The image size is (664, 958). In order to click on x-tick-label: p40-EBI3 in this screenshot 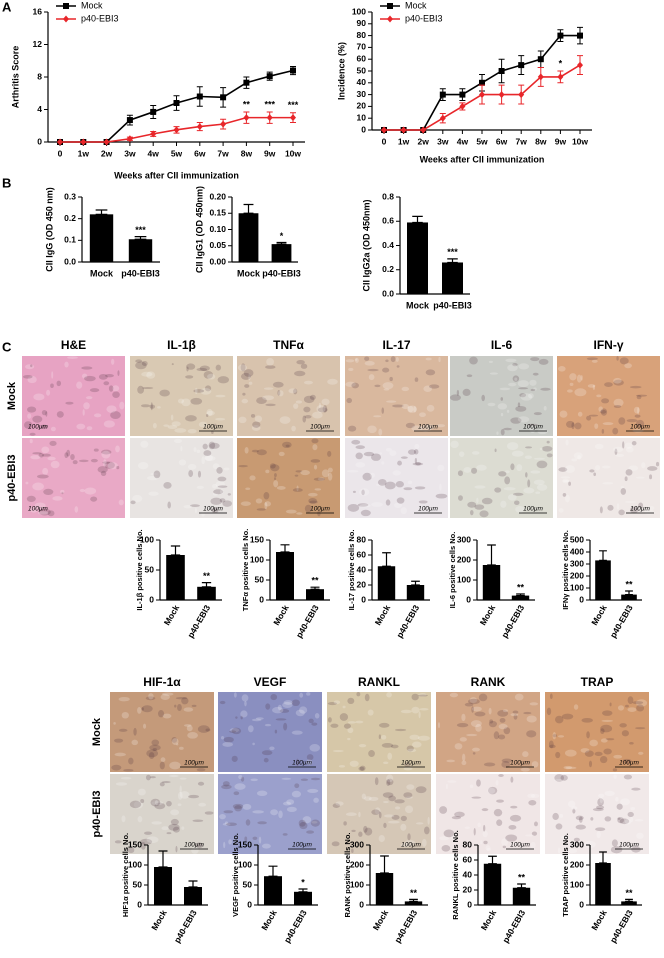, I will do `click(407, 621)`.